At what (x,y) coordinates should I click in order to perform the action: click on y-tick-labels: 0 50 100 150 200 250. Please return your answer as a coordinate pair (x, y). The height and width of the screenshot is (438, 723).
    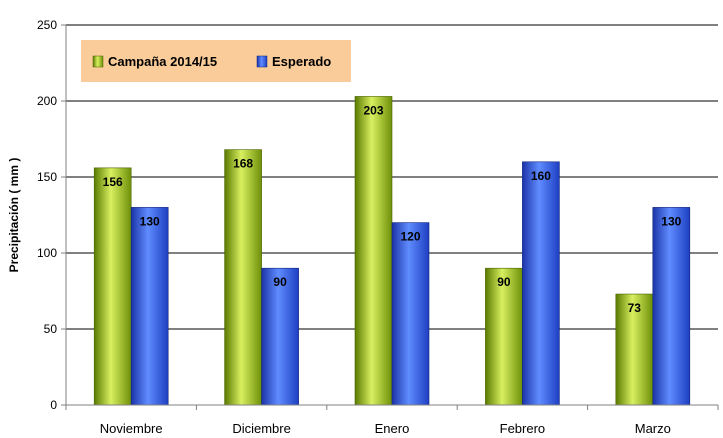
    Looking at the image, I should click on (47, 215).